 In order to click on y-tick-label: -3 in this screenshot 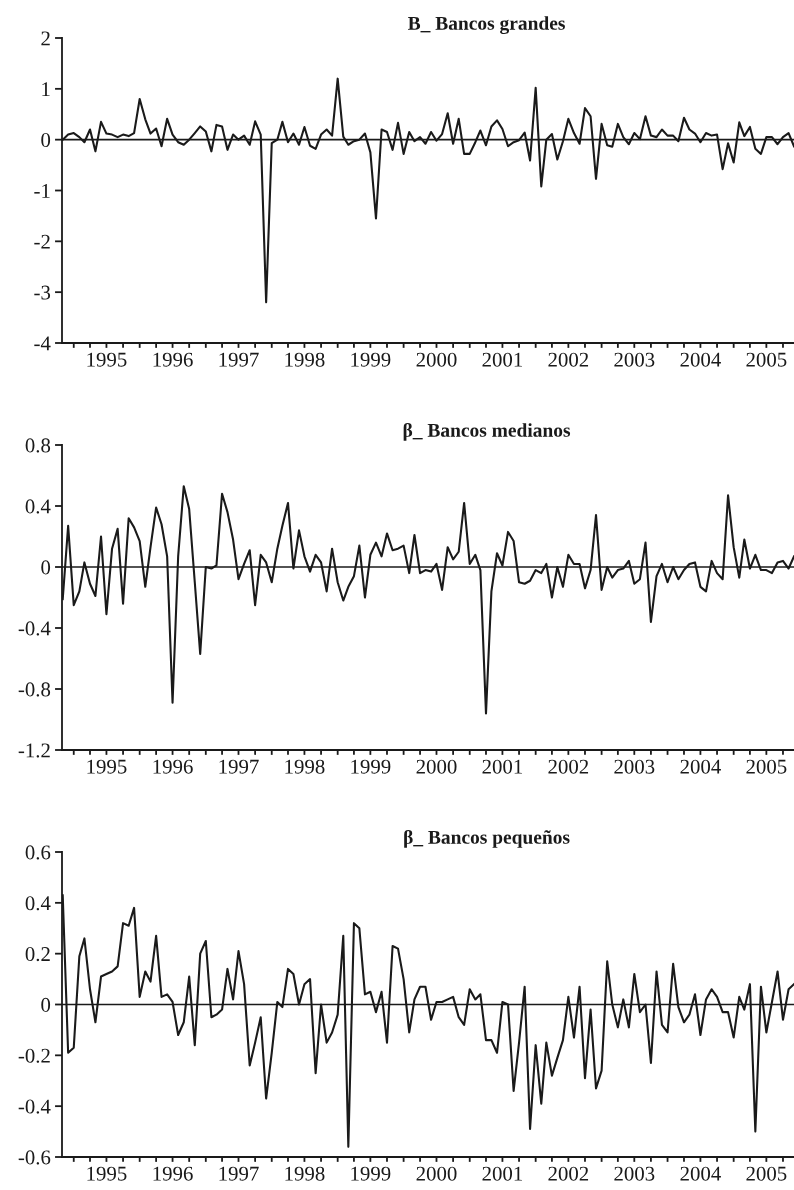, I will do `click(42, 292)`.